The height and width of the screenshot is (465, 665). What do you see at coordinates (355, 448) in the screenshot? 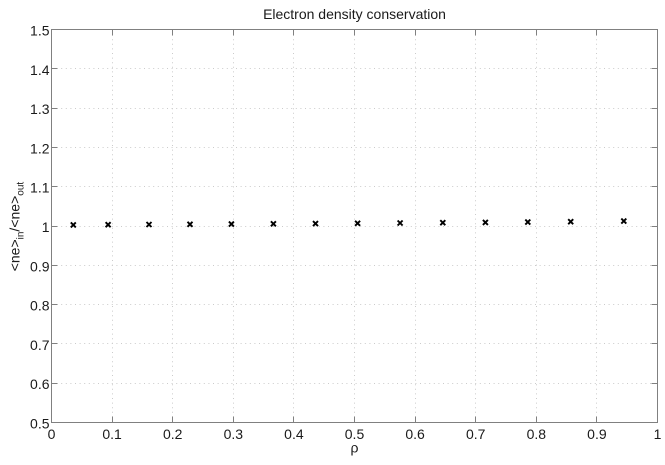
I see `svg-text: ρ` at bounding box center [355, 448].